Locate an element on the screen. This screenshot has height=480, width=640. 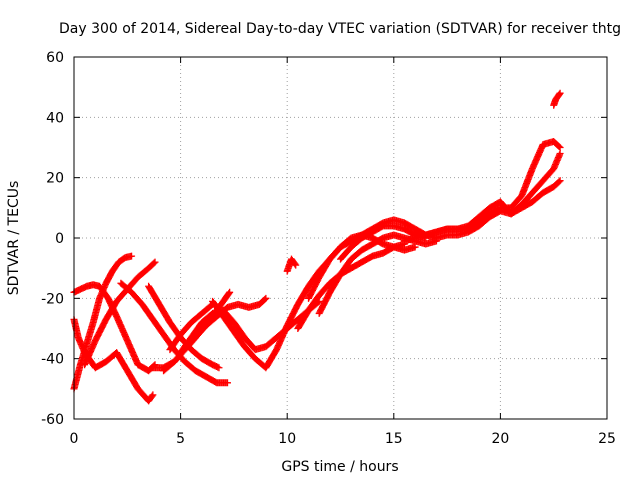
y-tick-label: 20 is located at coordinates (55, 179).